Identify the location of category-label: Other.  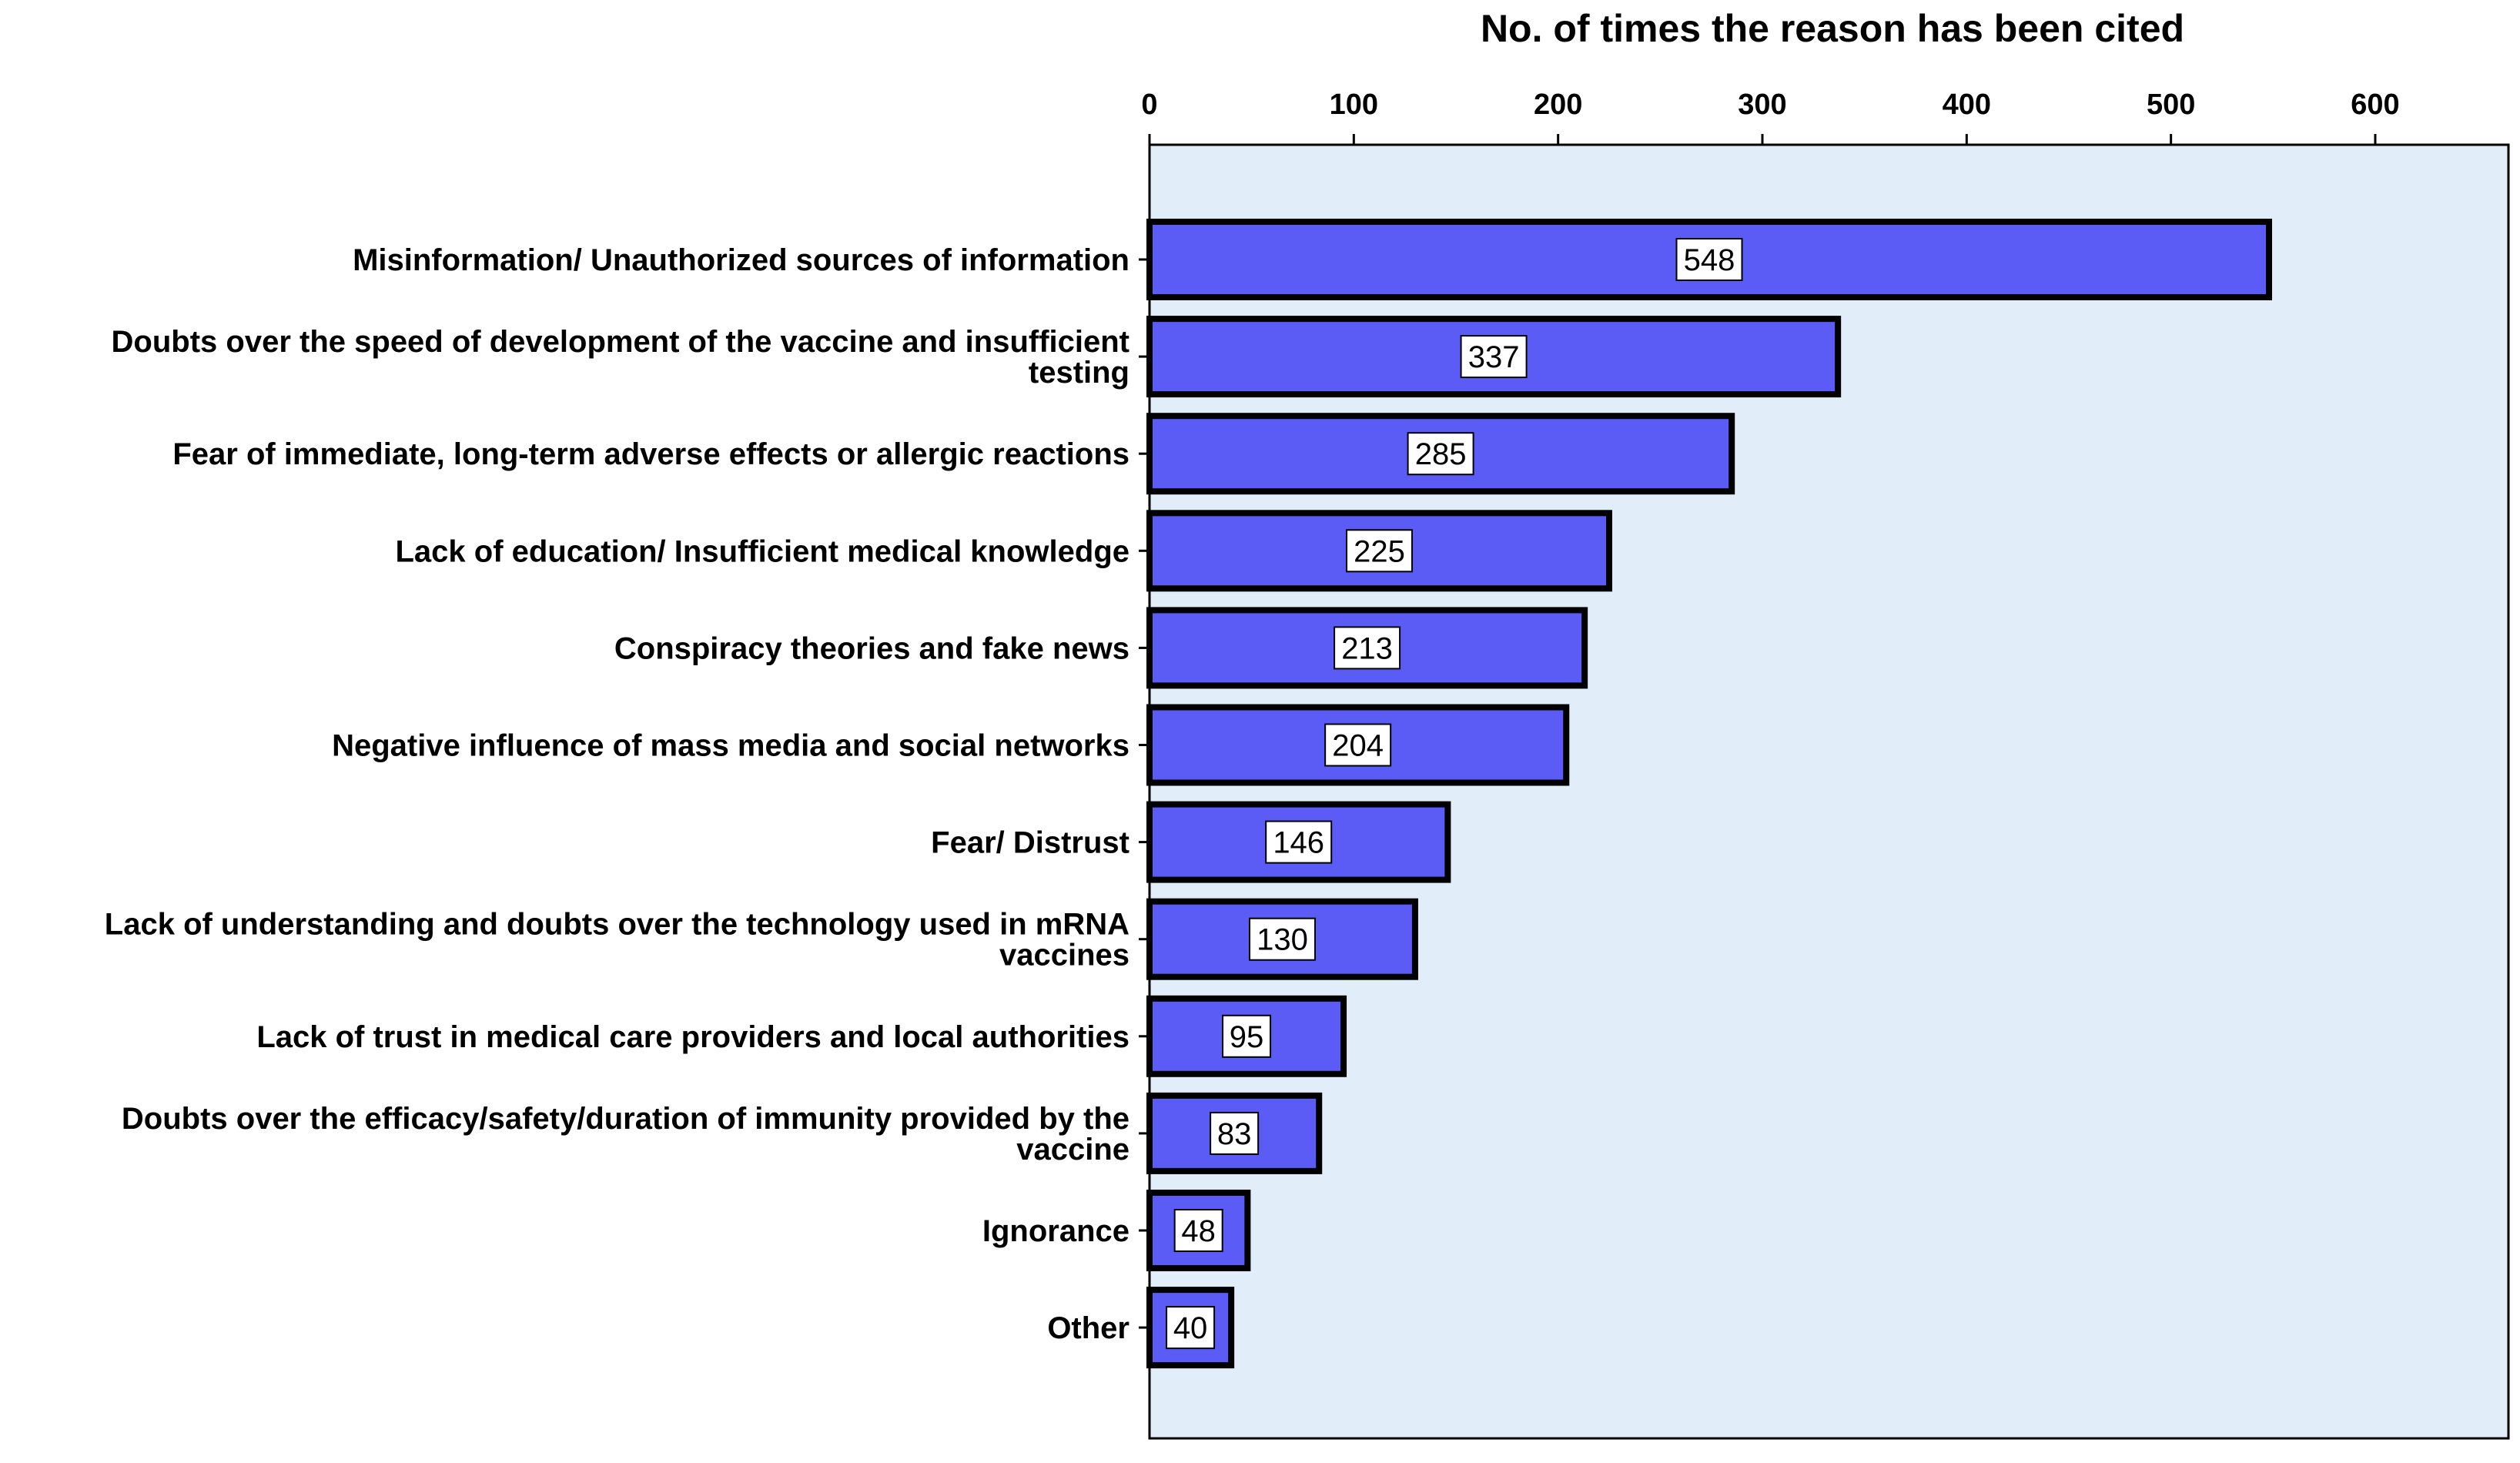
(1088, 1328).